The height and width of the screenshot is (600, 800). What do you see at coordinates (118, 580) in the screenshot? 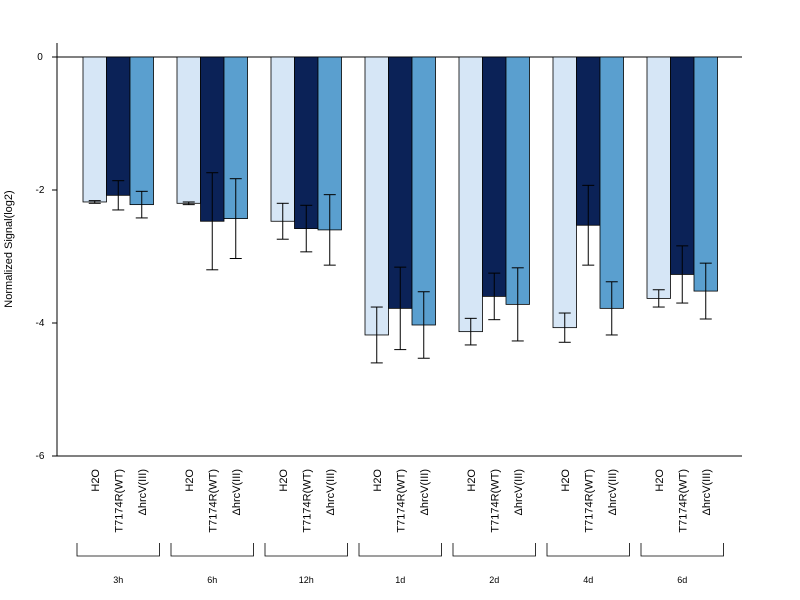
I see `group-label: 3h` at bounding box center [118, 580].